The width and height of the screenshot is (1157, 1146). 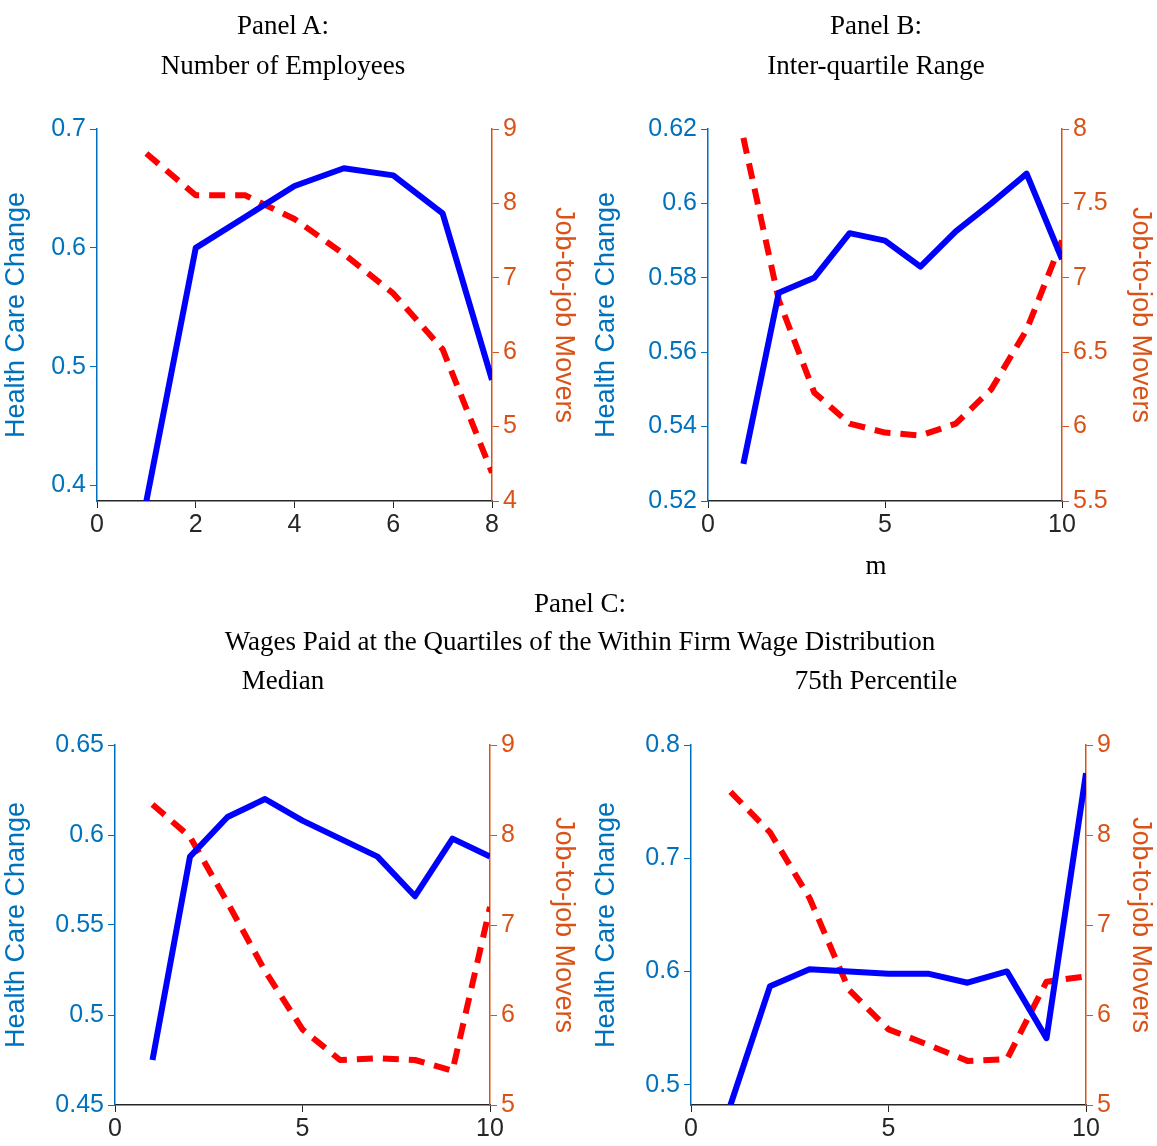 I want to click on x-tick-label: 8, so click(x=492, y=522).